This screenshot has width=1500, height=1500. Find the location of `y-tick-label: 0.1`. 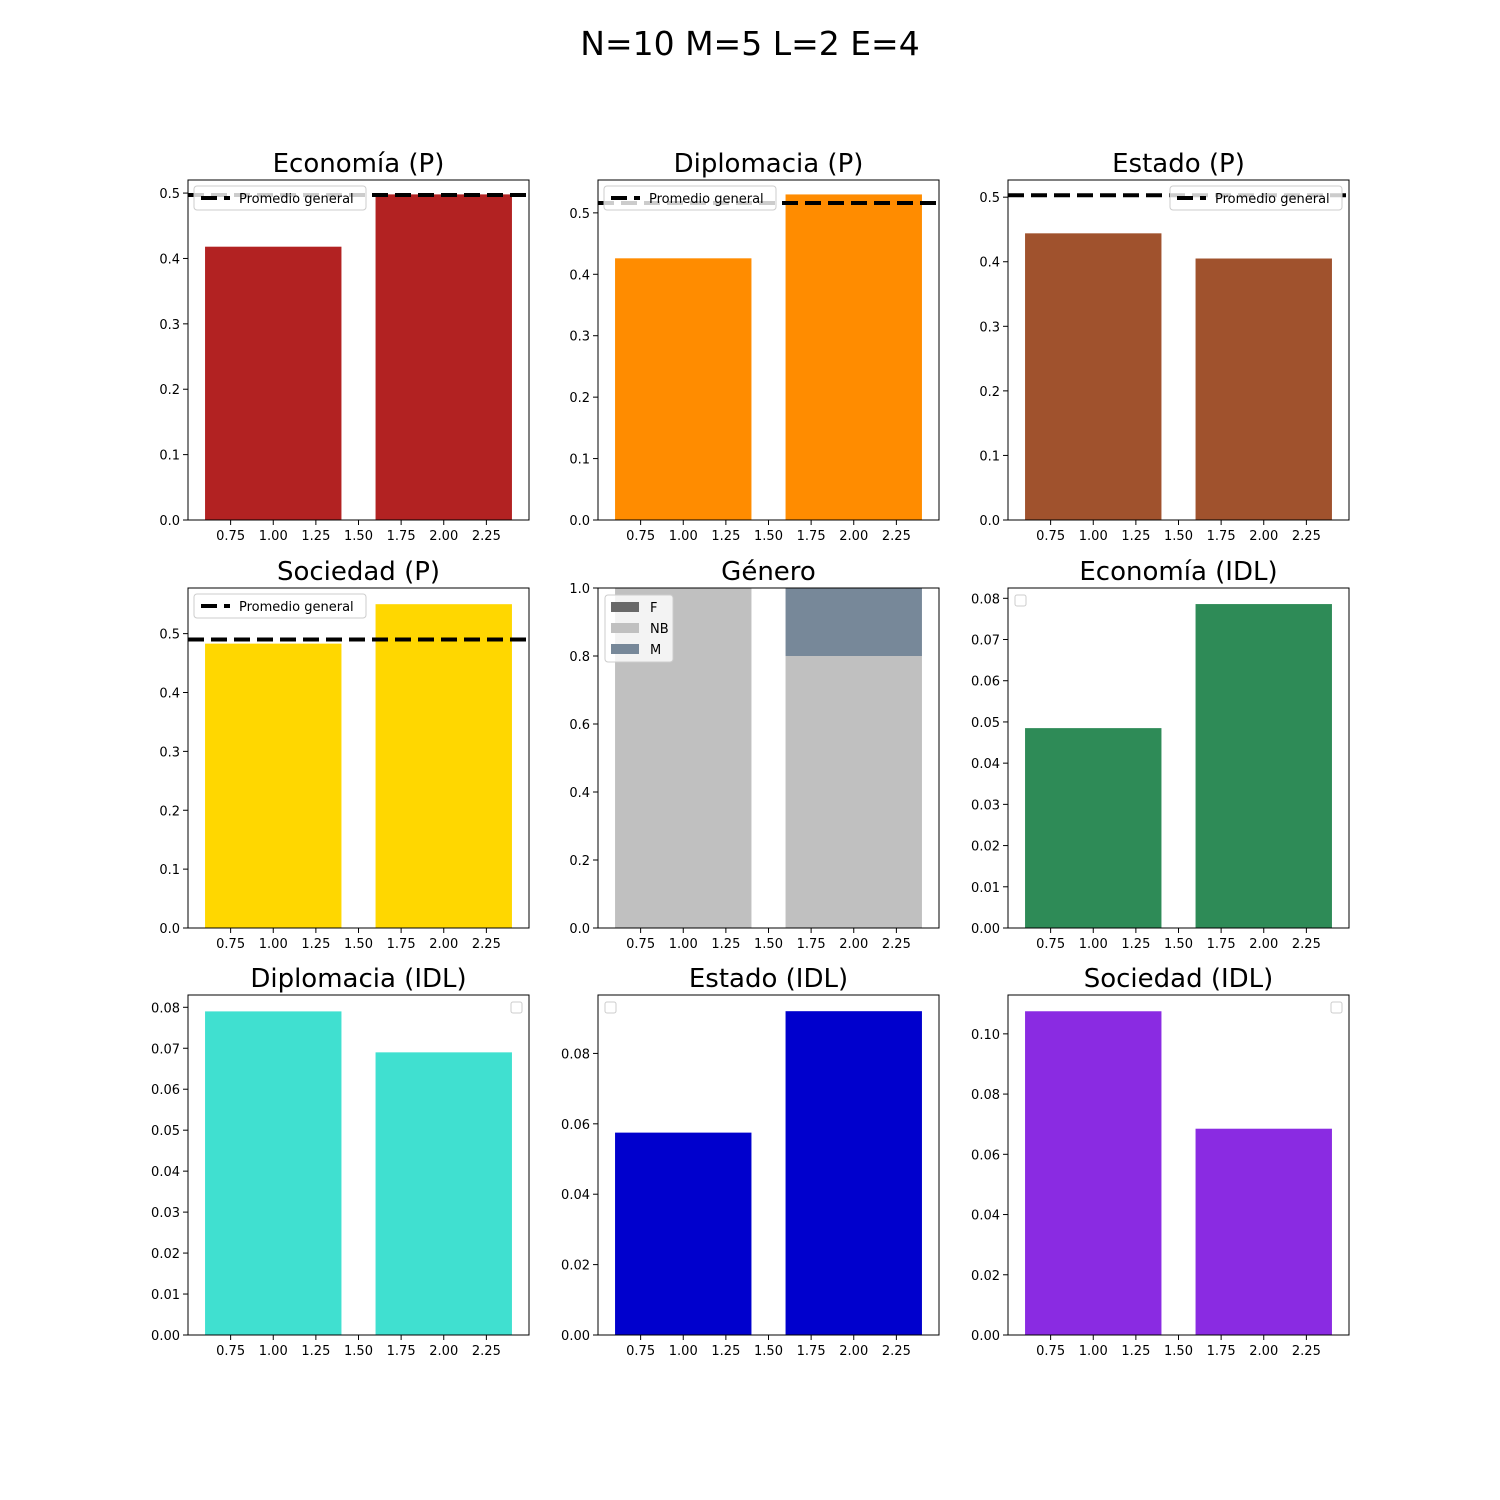

y-tick-label: 0.1 is located at coordinates (169, 870).